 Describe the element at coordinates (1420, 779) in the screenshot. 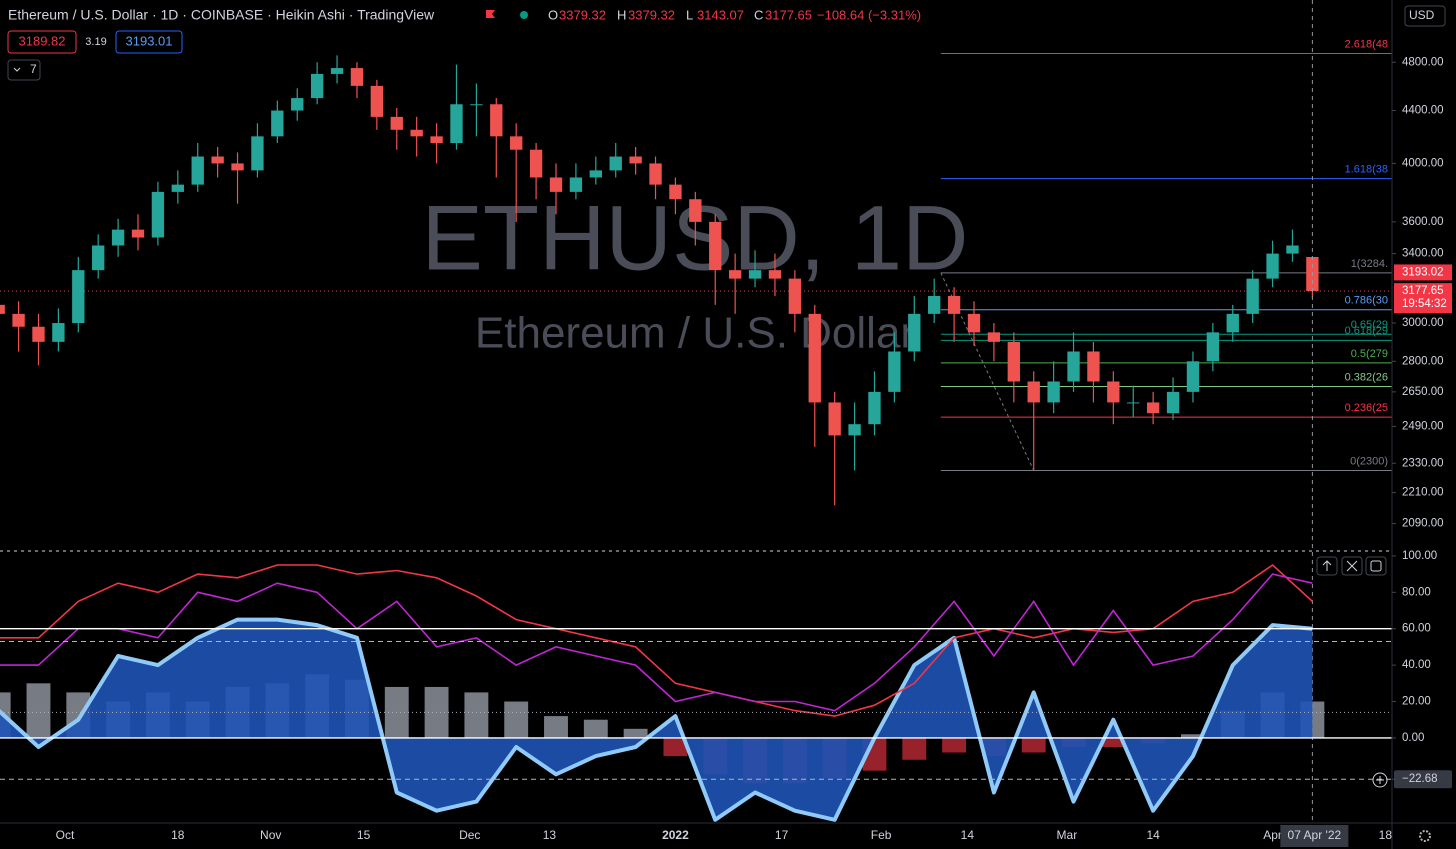

I see `y-tick-label: −22.68` at that location.